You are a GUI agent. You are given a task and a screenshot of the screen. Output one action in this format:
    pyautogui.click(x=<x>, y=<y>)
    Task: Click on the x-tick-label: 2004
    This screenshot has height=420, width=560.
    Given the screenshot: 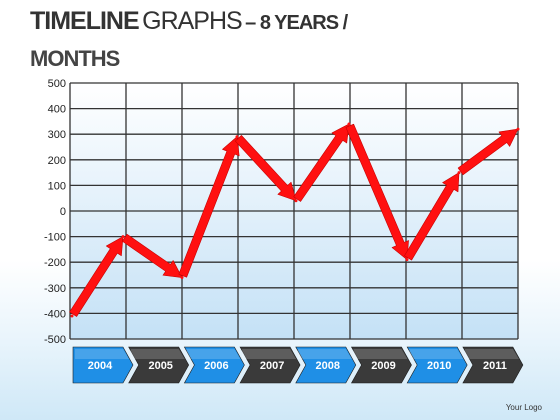 What is the action you would take?
    pyautogui.click(x=100, y=366)
    